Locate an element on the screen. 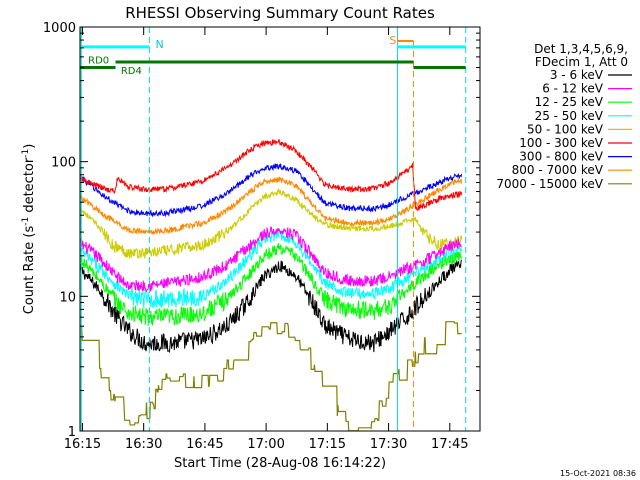 This screenshot has height=480, width=640. legend-header-2: FDecim 1, Att 0 is located at coordinates (581, 62).